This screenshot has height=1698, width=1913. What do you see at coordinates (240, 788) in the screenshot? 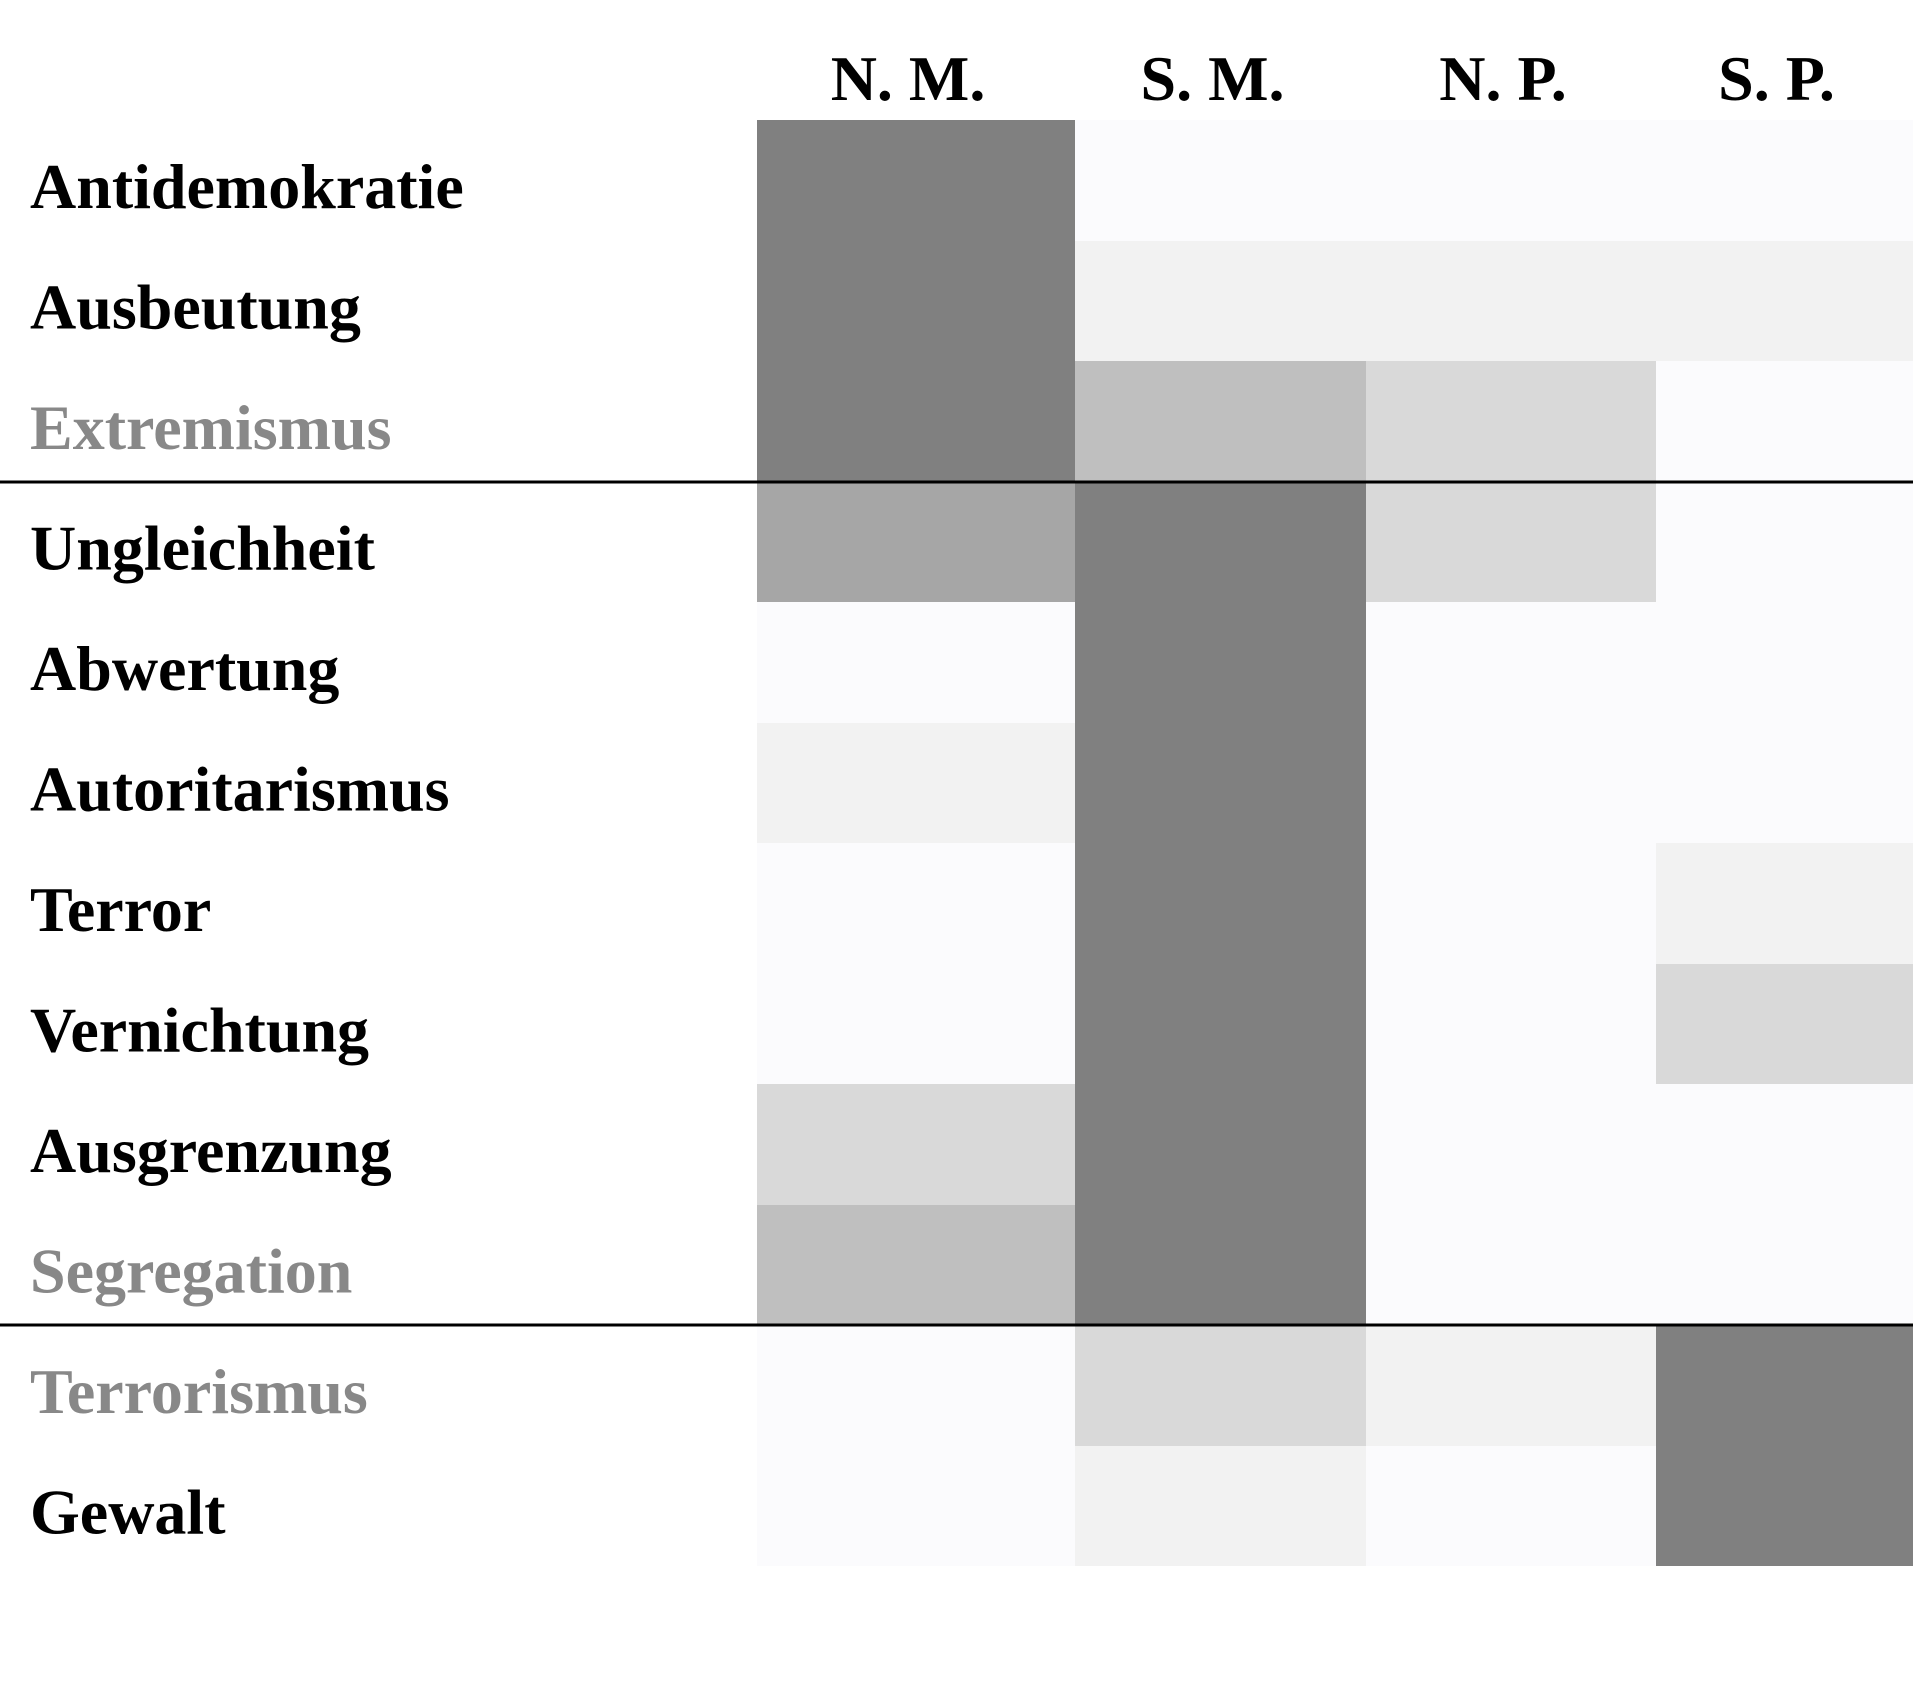
I see `row-label-autoritarismus: Autoritarismus` at bounding box center [240, 788].